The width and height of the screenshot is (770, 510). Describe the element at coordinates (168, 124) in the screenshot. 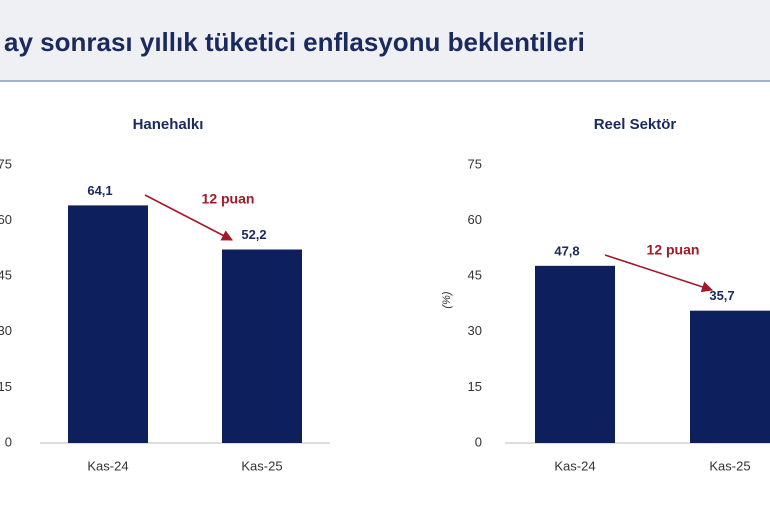

I see `chart-title: Hanehalkı` at that location.